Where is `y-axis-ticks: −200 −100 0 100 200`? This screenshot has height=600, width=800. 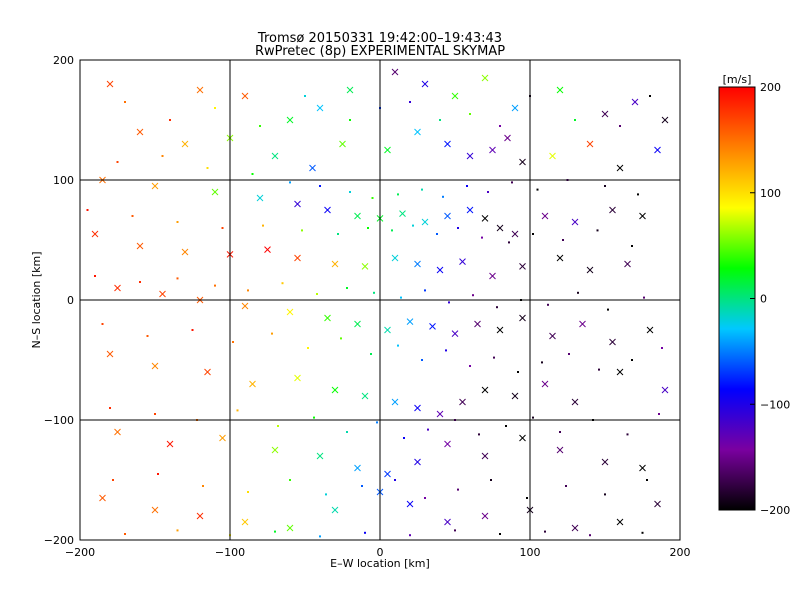 y-axis-ticks: −200 −100 0 100 200 is located at coordinates (59, 300).